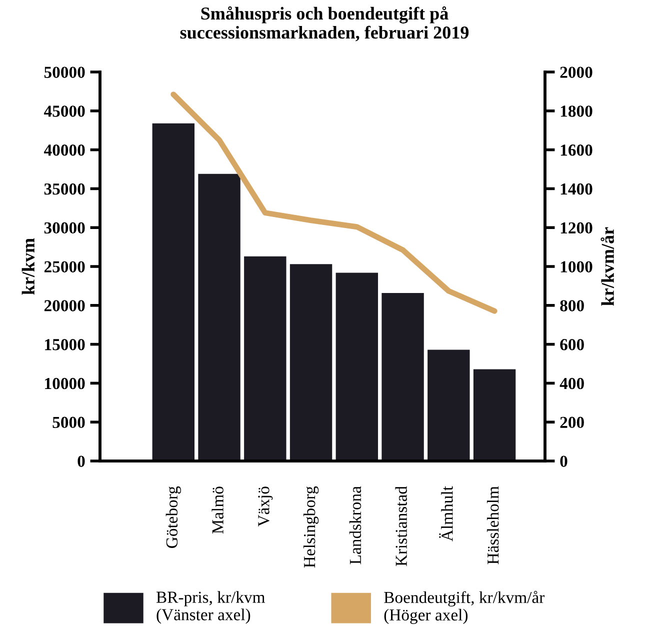 Image resolution: width=649 pixels, height=639 pixels. What do you see at coordinates (324, 24) in the screenshot?
I see `chart-title: Småhuspris och boendeutgift på successionsmarknaden, februari 2019` at bounding box center [324, 24].